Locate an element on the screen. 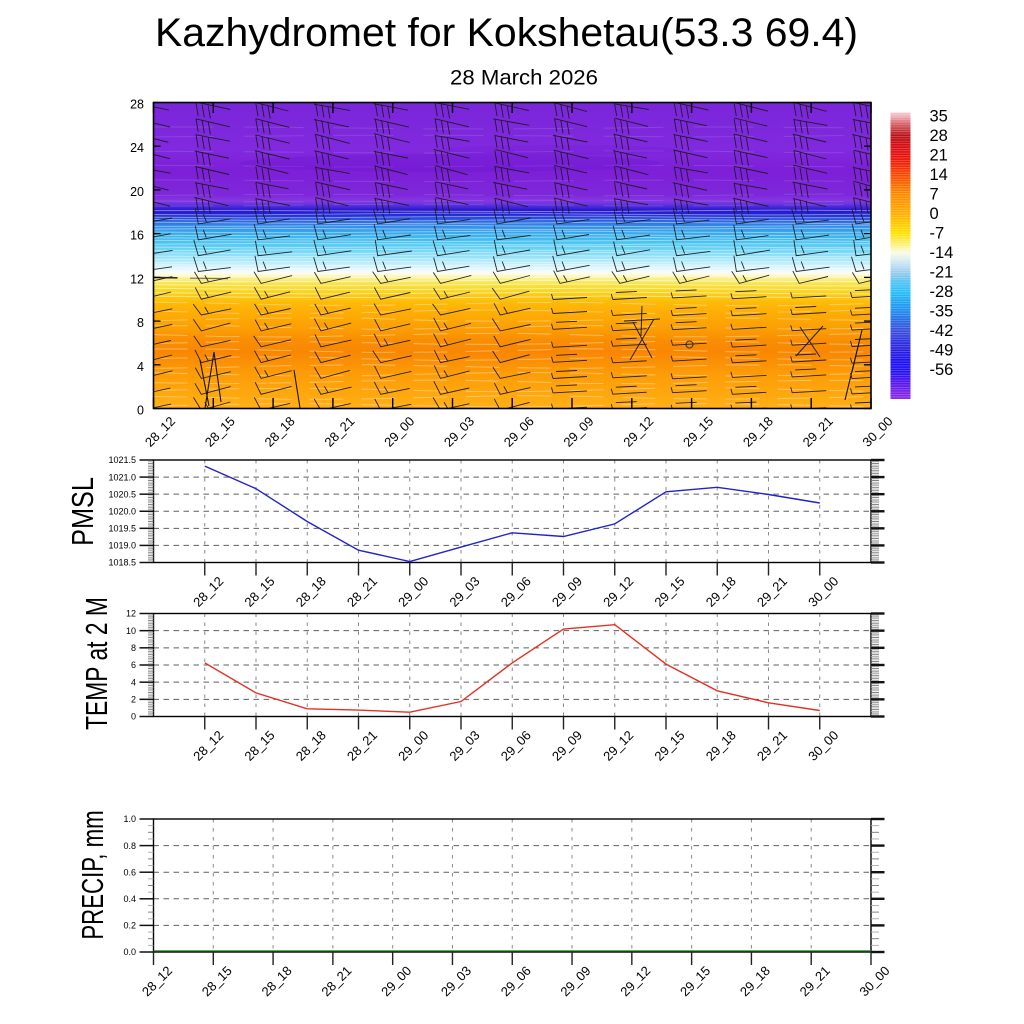 This screenshot has height=1024, width=1024. svg-text: 28 March 2026 is located at coordinates (524, 78).